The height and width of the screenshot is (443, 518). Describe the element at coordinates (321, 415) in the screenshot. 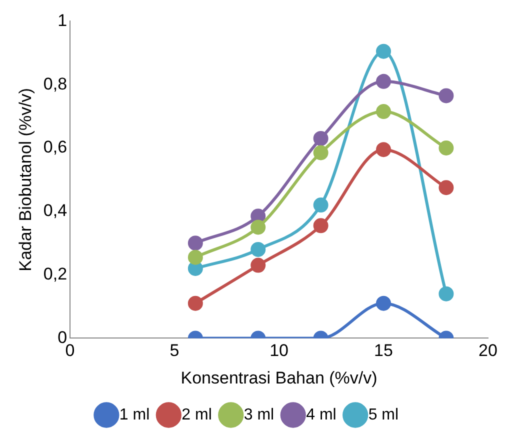

I see `legend-label: 4 ml` at that location.